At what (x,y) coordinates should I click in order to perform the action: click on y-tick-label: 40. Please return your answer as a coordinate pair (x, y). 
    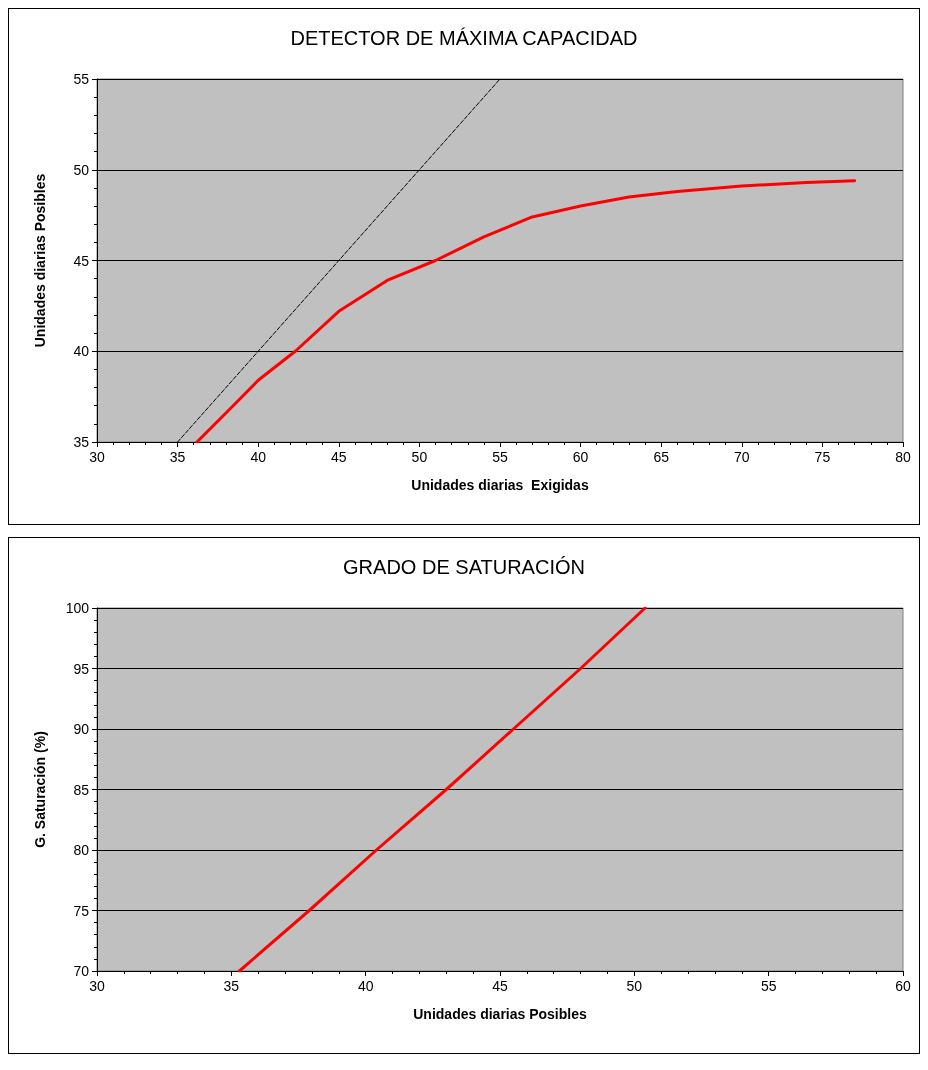
    Looking at the image, I should click on (81, 351).